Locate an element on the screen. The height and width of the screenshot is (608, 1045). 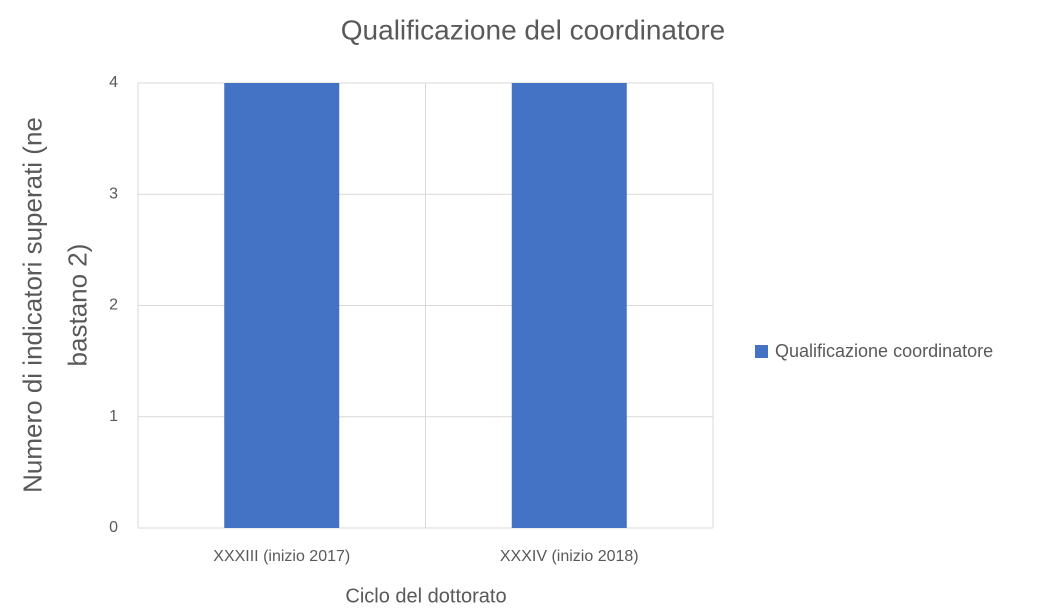
y-tick-label: 1 is located at coordinates (113, 416).